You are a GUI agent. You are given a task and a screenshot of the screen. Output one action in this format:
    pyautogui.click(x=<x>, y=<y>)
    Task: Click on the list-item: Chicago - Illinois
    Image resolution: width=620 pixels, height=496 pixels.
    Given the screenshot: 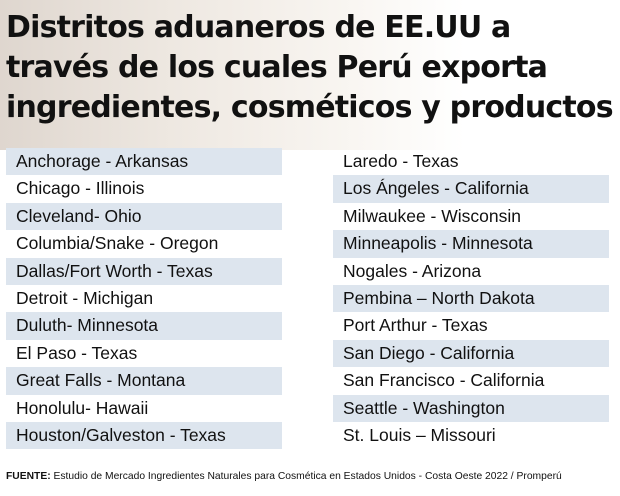 What is the action you would take?
    pyautogui.click(x=80, y=188)
    